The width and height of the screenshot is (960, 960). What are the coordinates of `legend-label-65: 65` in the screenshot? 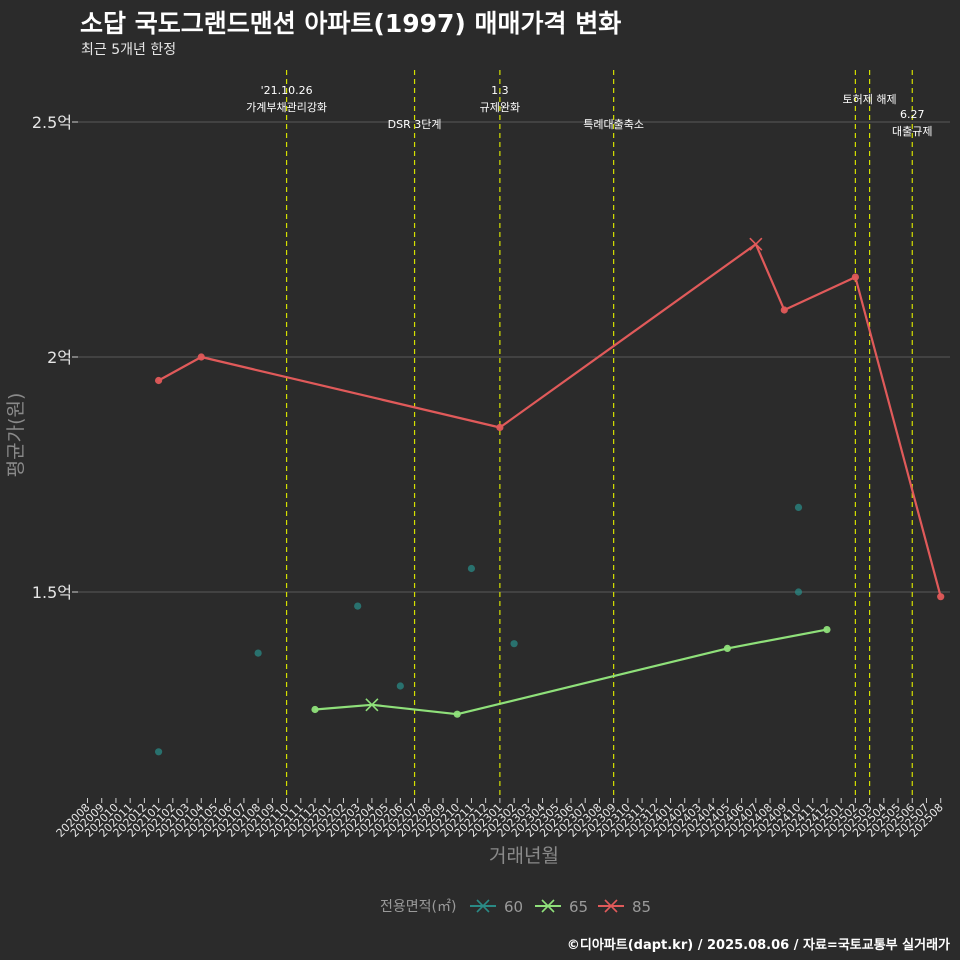 It's located at (578, 907).